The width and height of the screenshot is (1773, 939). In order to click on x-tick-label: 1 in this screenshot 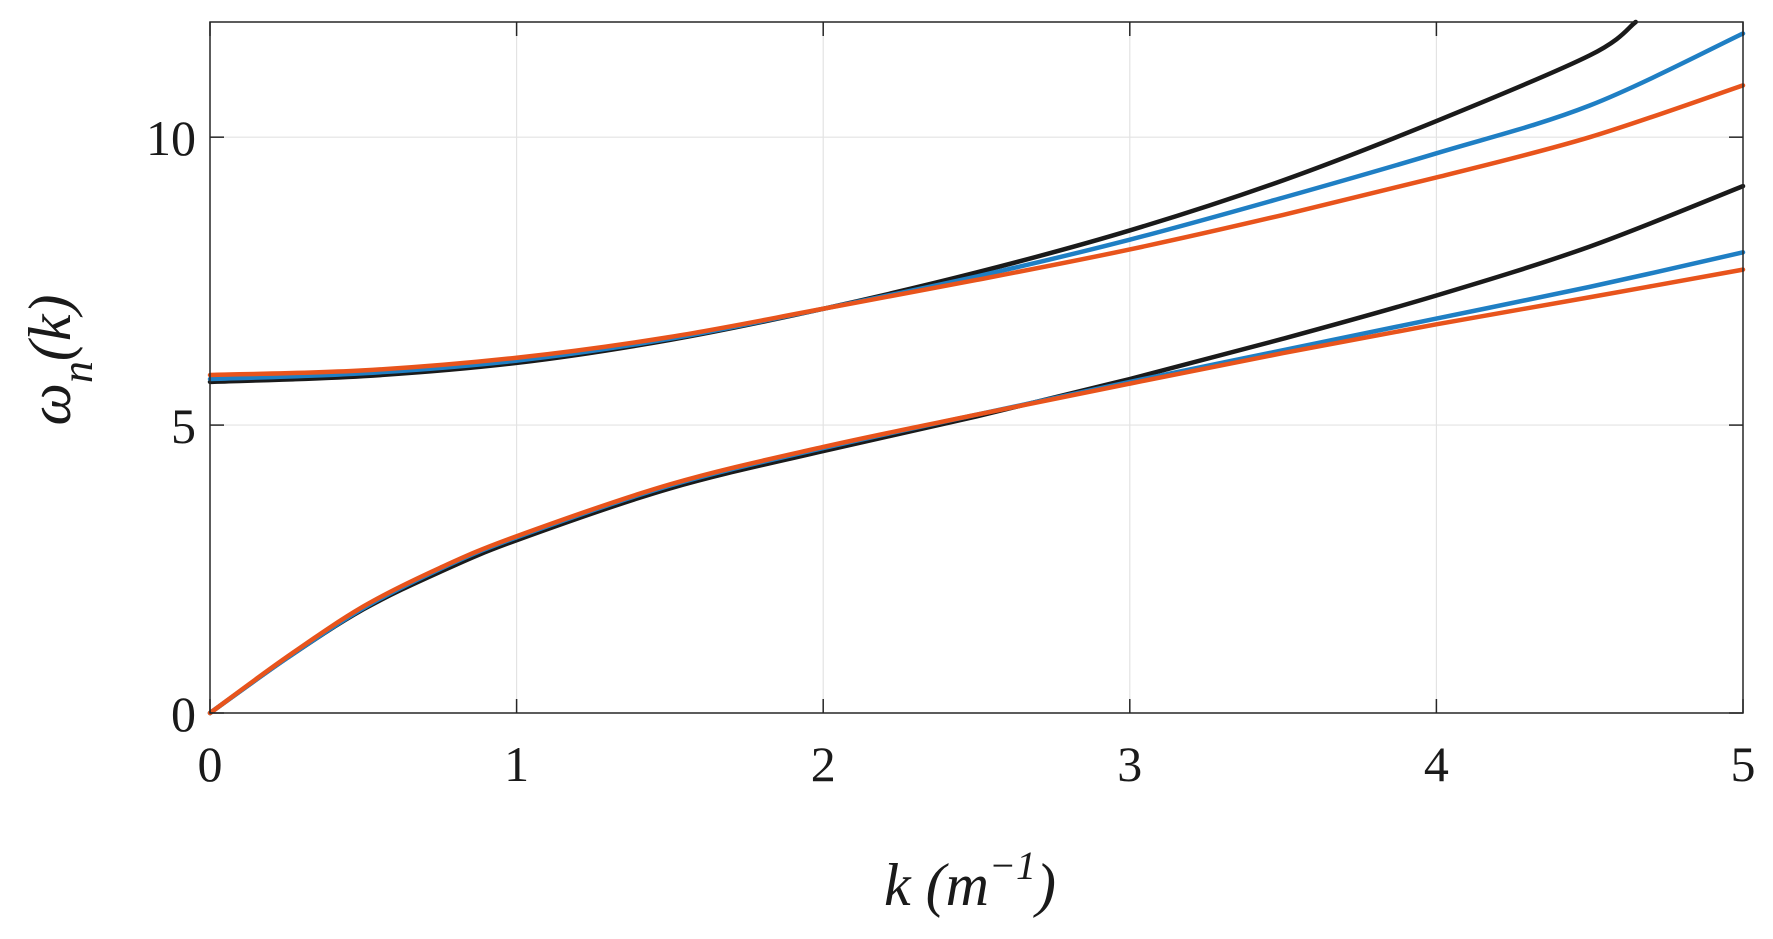, I will do `click(516, 764)`.